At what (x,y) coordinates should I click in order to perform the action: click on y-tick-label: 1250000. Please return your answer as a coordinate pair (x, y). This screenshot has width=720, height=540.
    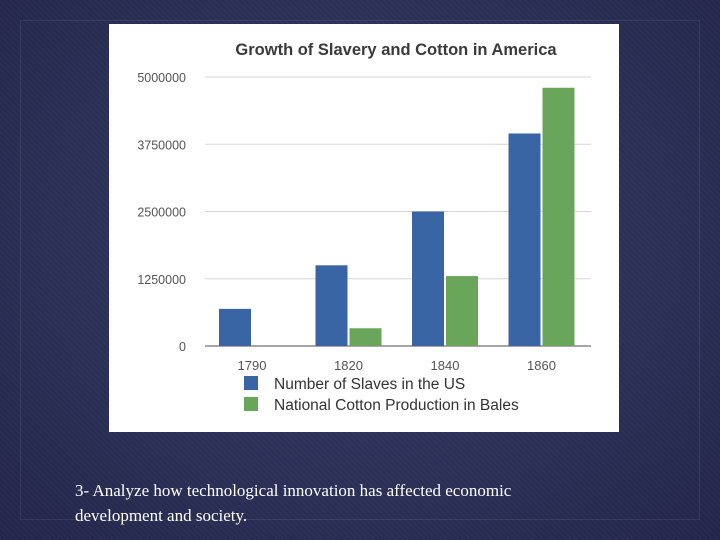
    Looking at the image, I should click on (161, 280).